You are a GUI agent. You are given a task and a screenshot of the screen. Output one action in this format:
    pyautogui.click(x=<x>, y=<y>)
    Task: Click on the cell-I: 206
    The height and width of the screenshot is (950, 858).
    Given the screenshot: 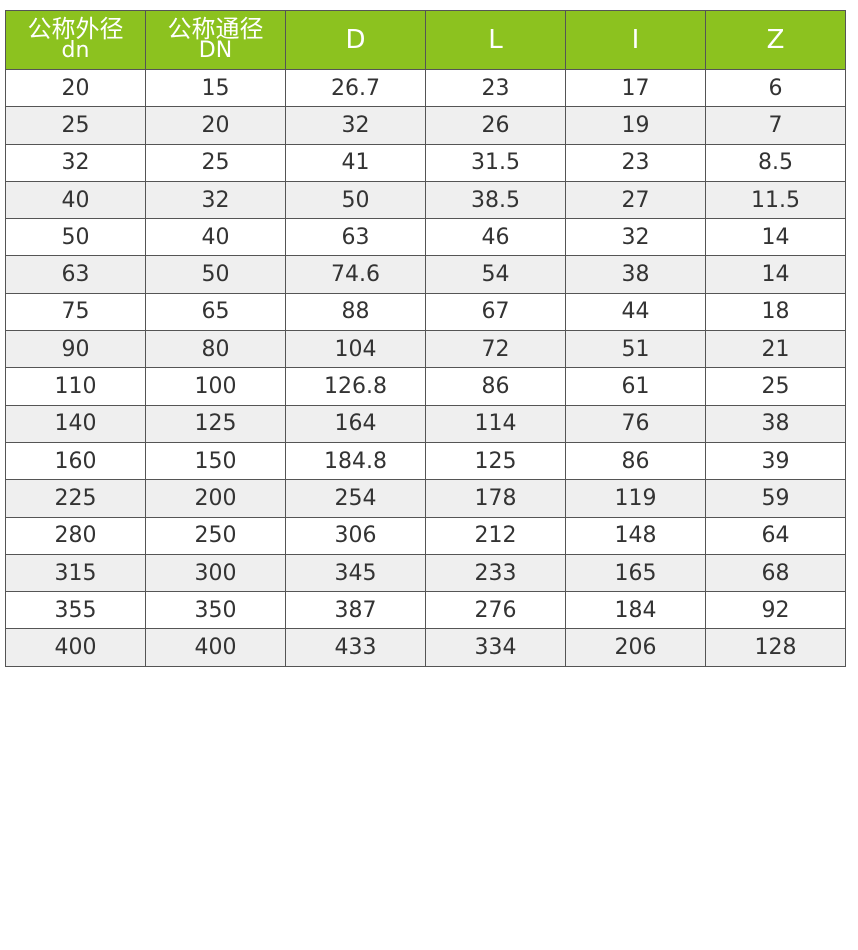 What is the action you would take?
    pyautogui.click(x=635, y=647)
    